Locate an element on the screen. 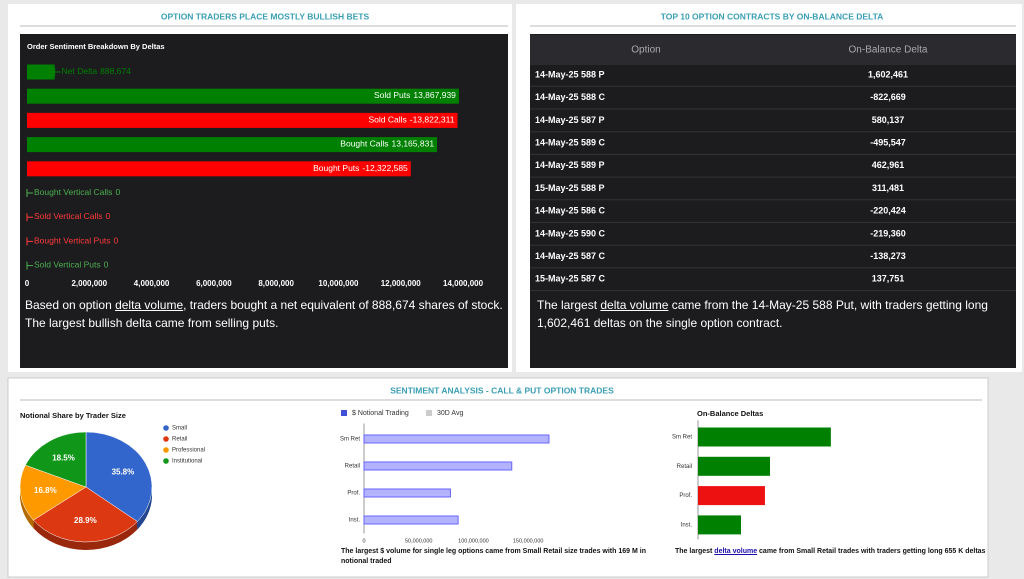 The height and width of the screenshot is (579, 1024). legend-label: Institutional is located at coordinates (187, 462).